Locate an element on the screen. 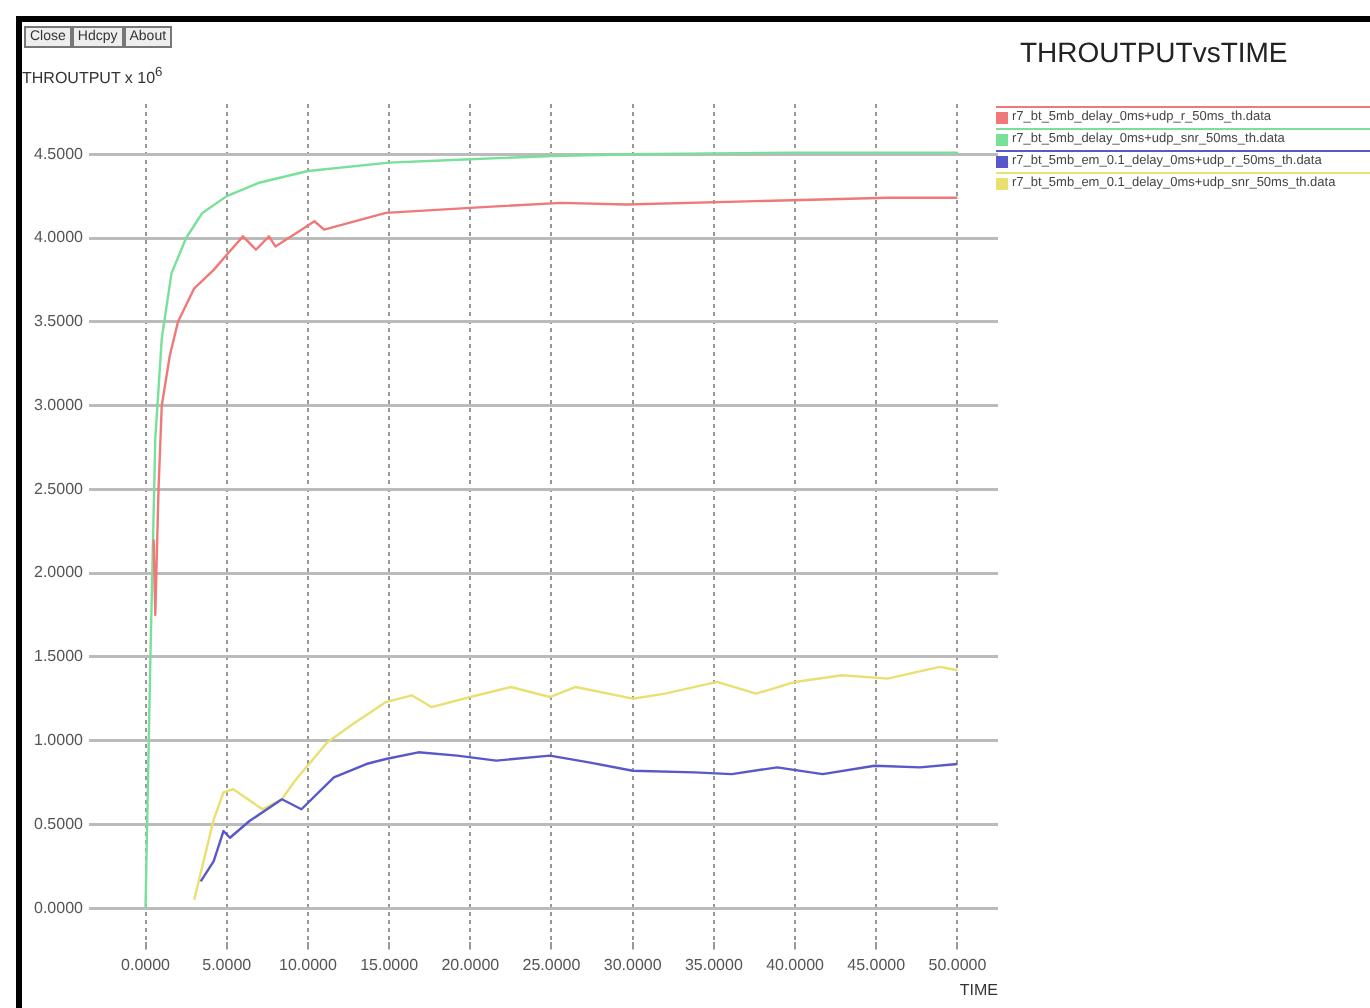  x-tick-label: 45.0000 is located at coordinates (877, 964).